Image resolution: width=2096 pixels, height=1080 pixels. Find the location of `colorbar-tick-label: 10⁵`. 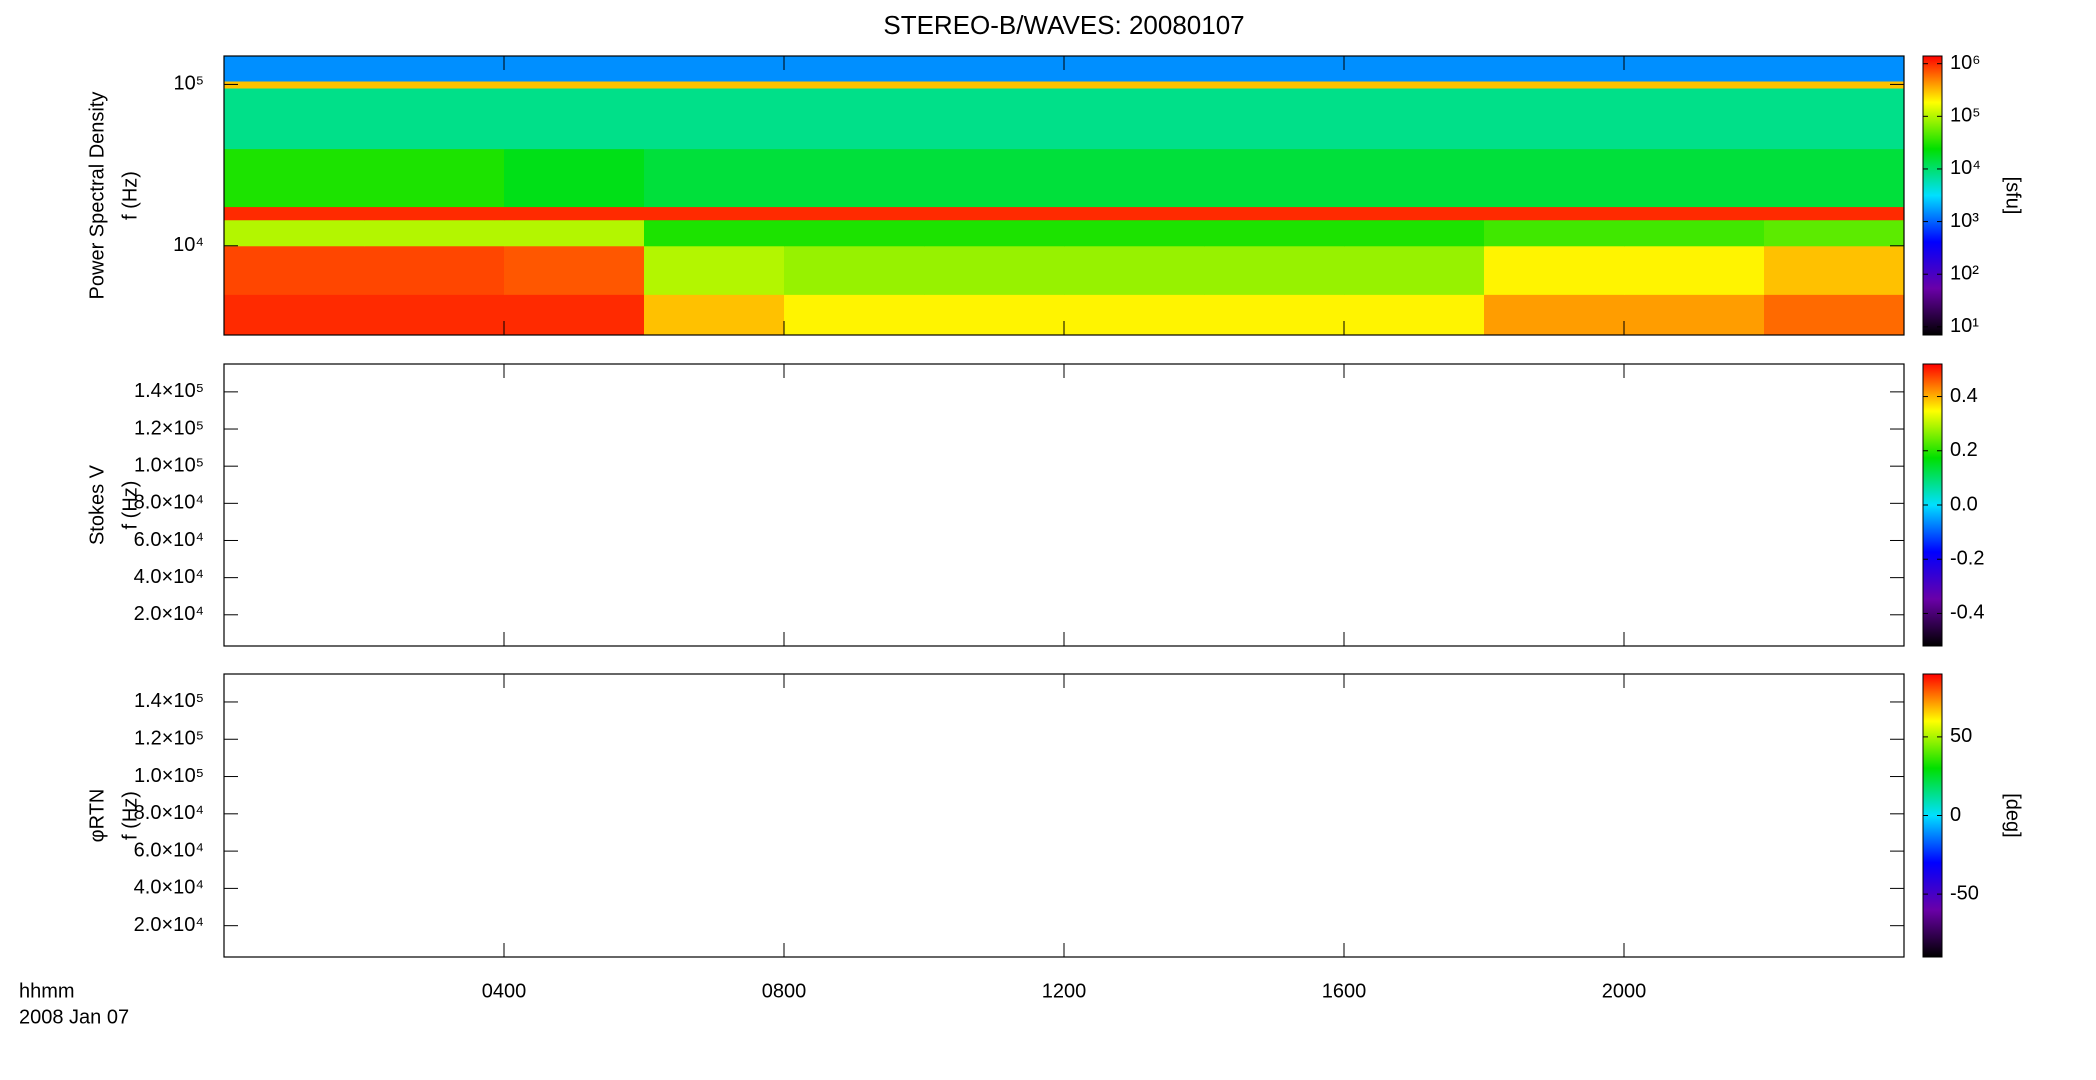

colorbar-tick-label: 10⁵ is located at coordinates (1965, 116).